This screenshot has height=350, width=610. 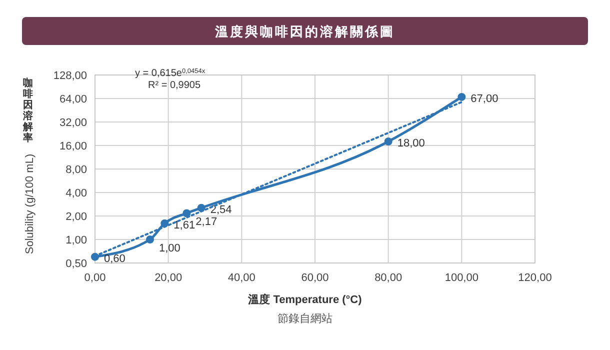 What do you see at coordinates (304, 31) in the screenshot?
I see `chart-title: 溫度與咖啡因的溶解關係圖` at bounding box center [304, 31].